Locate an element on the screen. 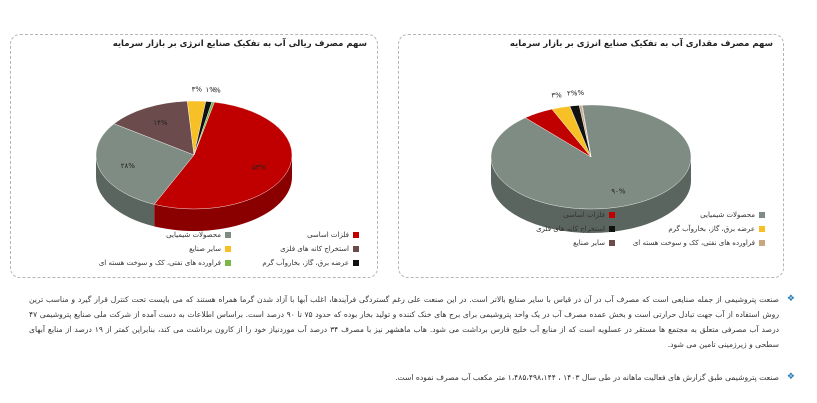 The image size is (817, 403). rial-water-pie-chart: ۵۳% ۲۸% ۱۴% ۳% ۱%۰% is located at coordinates (194, 158).